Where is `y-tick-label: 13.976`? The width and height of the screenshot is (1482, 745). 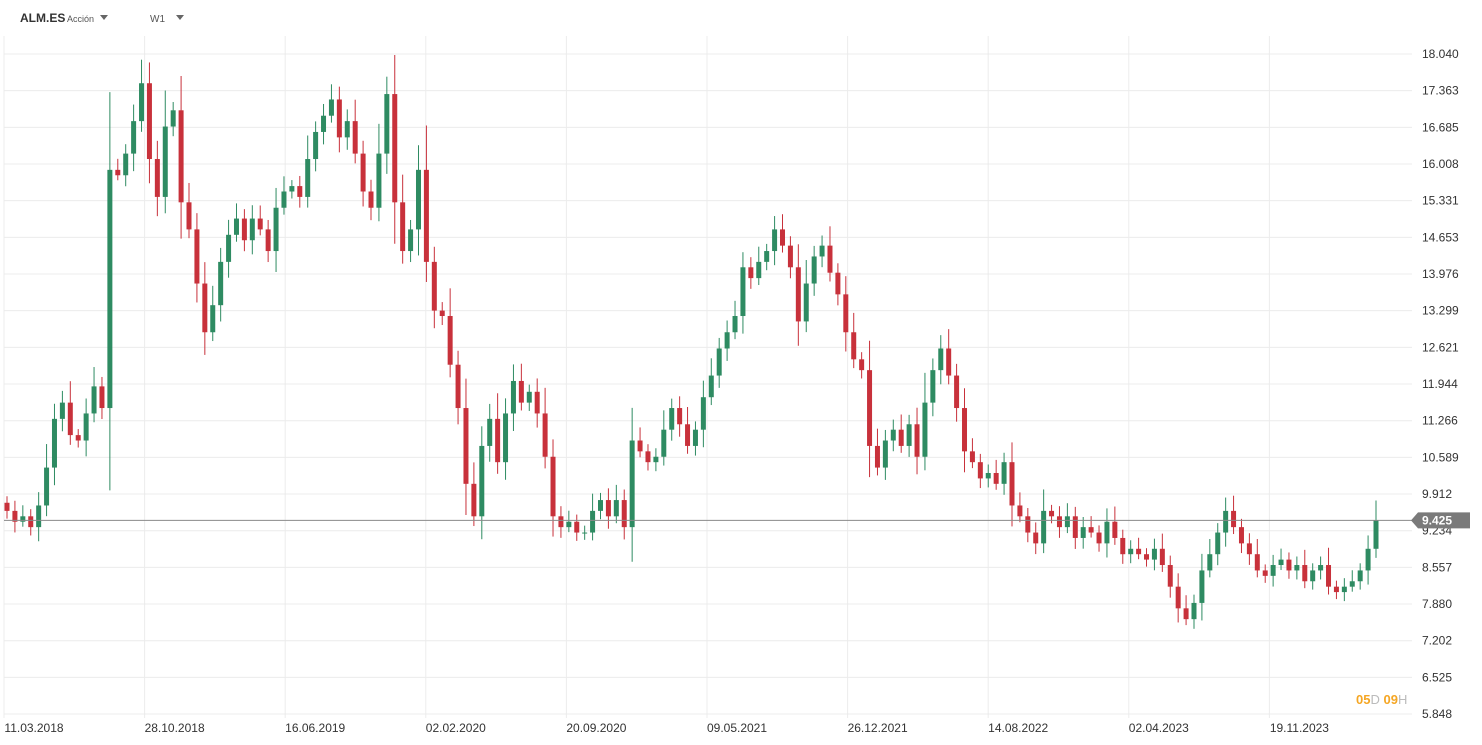 y-tick-label: 13.976 is located at coordinates (1440, 274).